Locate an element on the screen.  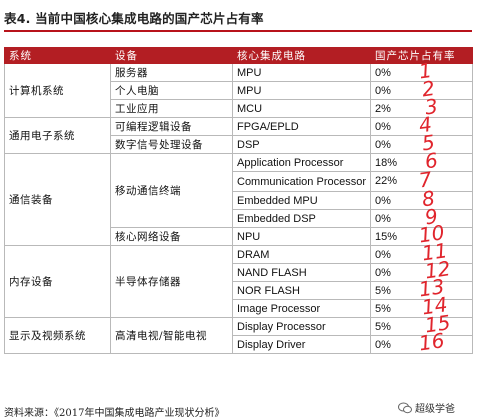
device-cell: 核心网络设备 is located at coordinates (171, 236).